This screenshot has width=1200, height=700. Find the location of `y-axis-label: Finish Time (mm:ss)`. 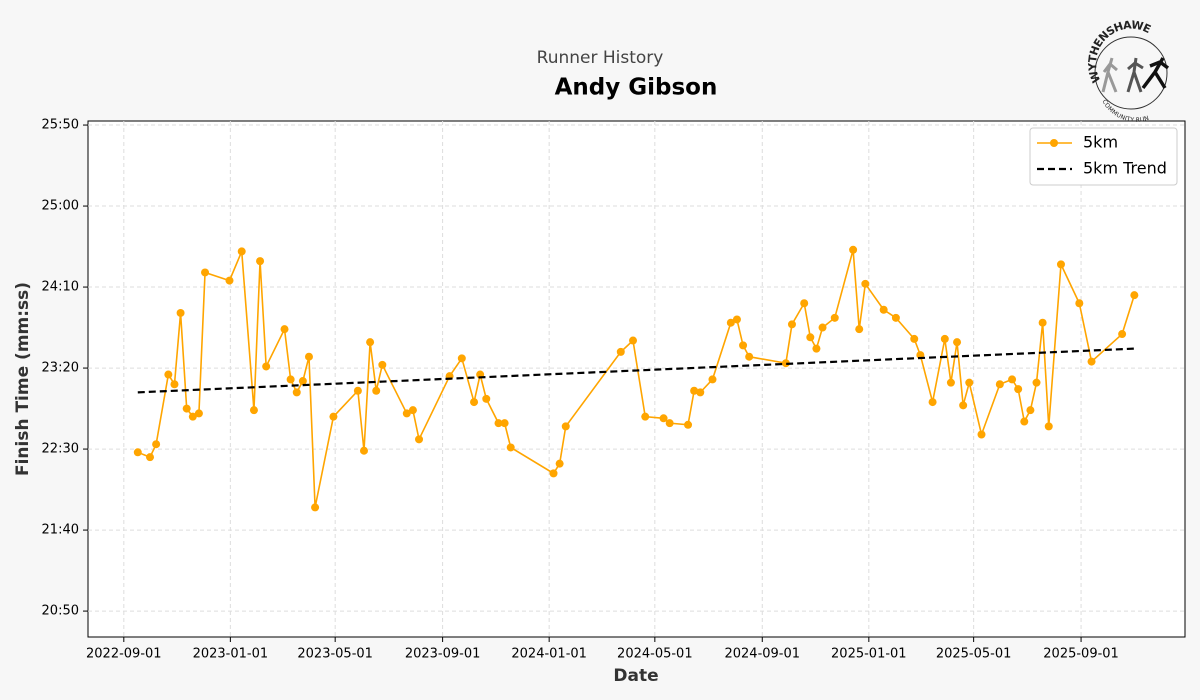

y-axis-label: Finish Time (mm:ss) is located at coordinates (23, 379).